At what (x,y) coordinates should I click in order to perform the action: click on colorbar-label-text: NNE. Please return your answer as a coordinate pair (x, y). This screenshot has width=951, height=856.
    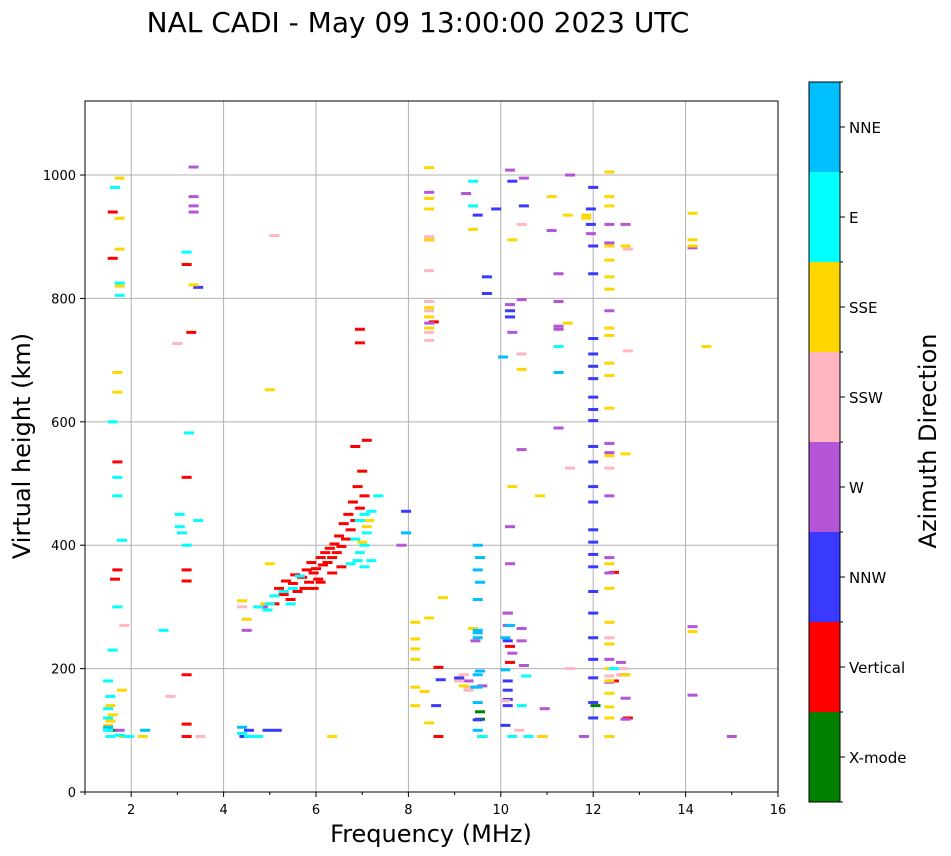
    Looking at the image, I should click on (865, 128).